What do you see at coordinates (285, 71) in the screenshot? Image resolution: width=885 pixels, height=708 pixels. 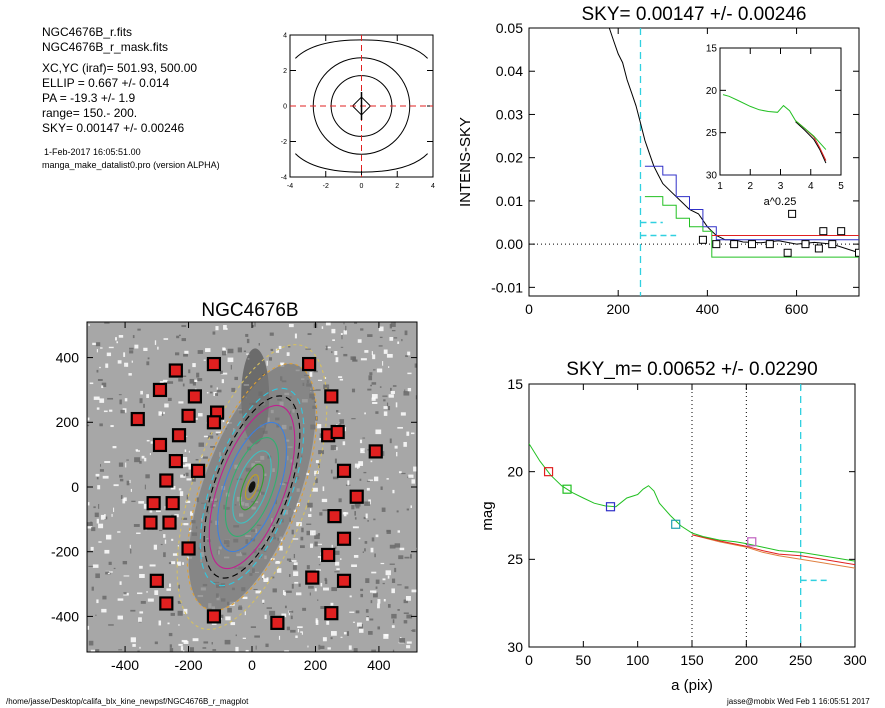 I see `isophote-ytick-label: 2` at bounding box center [285, 71].